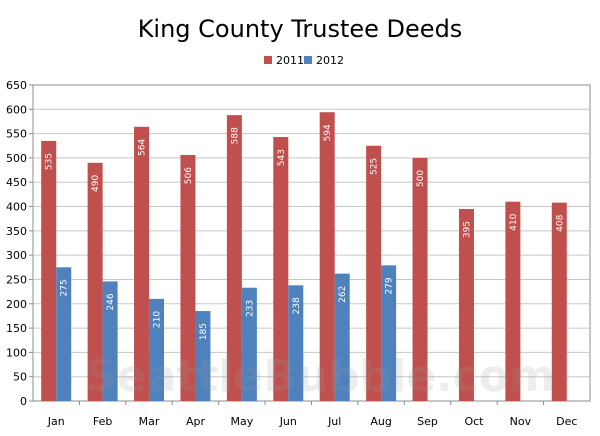  Describe the element at coordinates (158, 319) in the screenshot. I see `data-label-2012-mar: 210` at that location.